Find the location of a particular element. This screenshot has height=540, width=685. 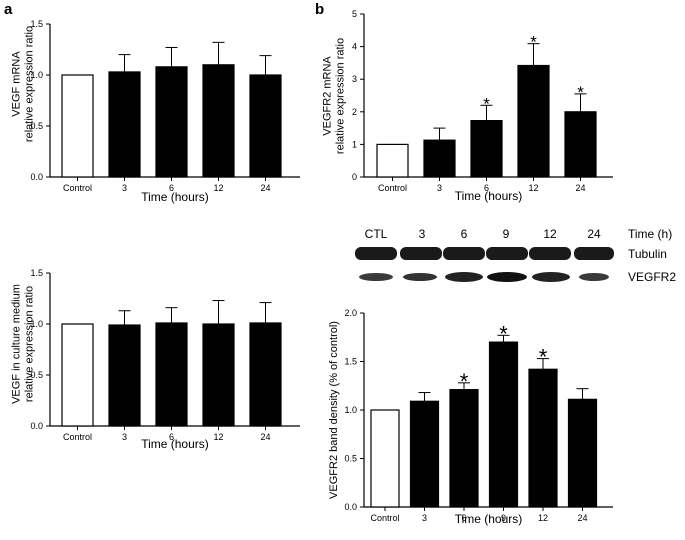

y-tick-label: 2 is located at coordinates (354, 112).